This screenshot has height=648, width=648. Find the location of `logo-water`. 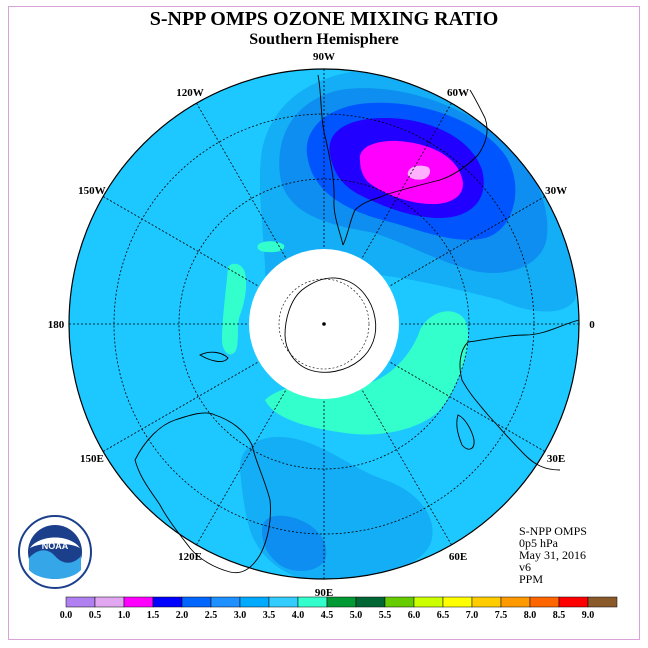

logo-water is located at coordinates (55, 564).